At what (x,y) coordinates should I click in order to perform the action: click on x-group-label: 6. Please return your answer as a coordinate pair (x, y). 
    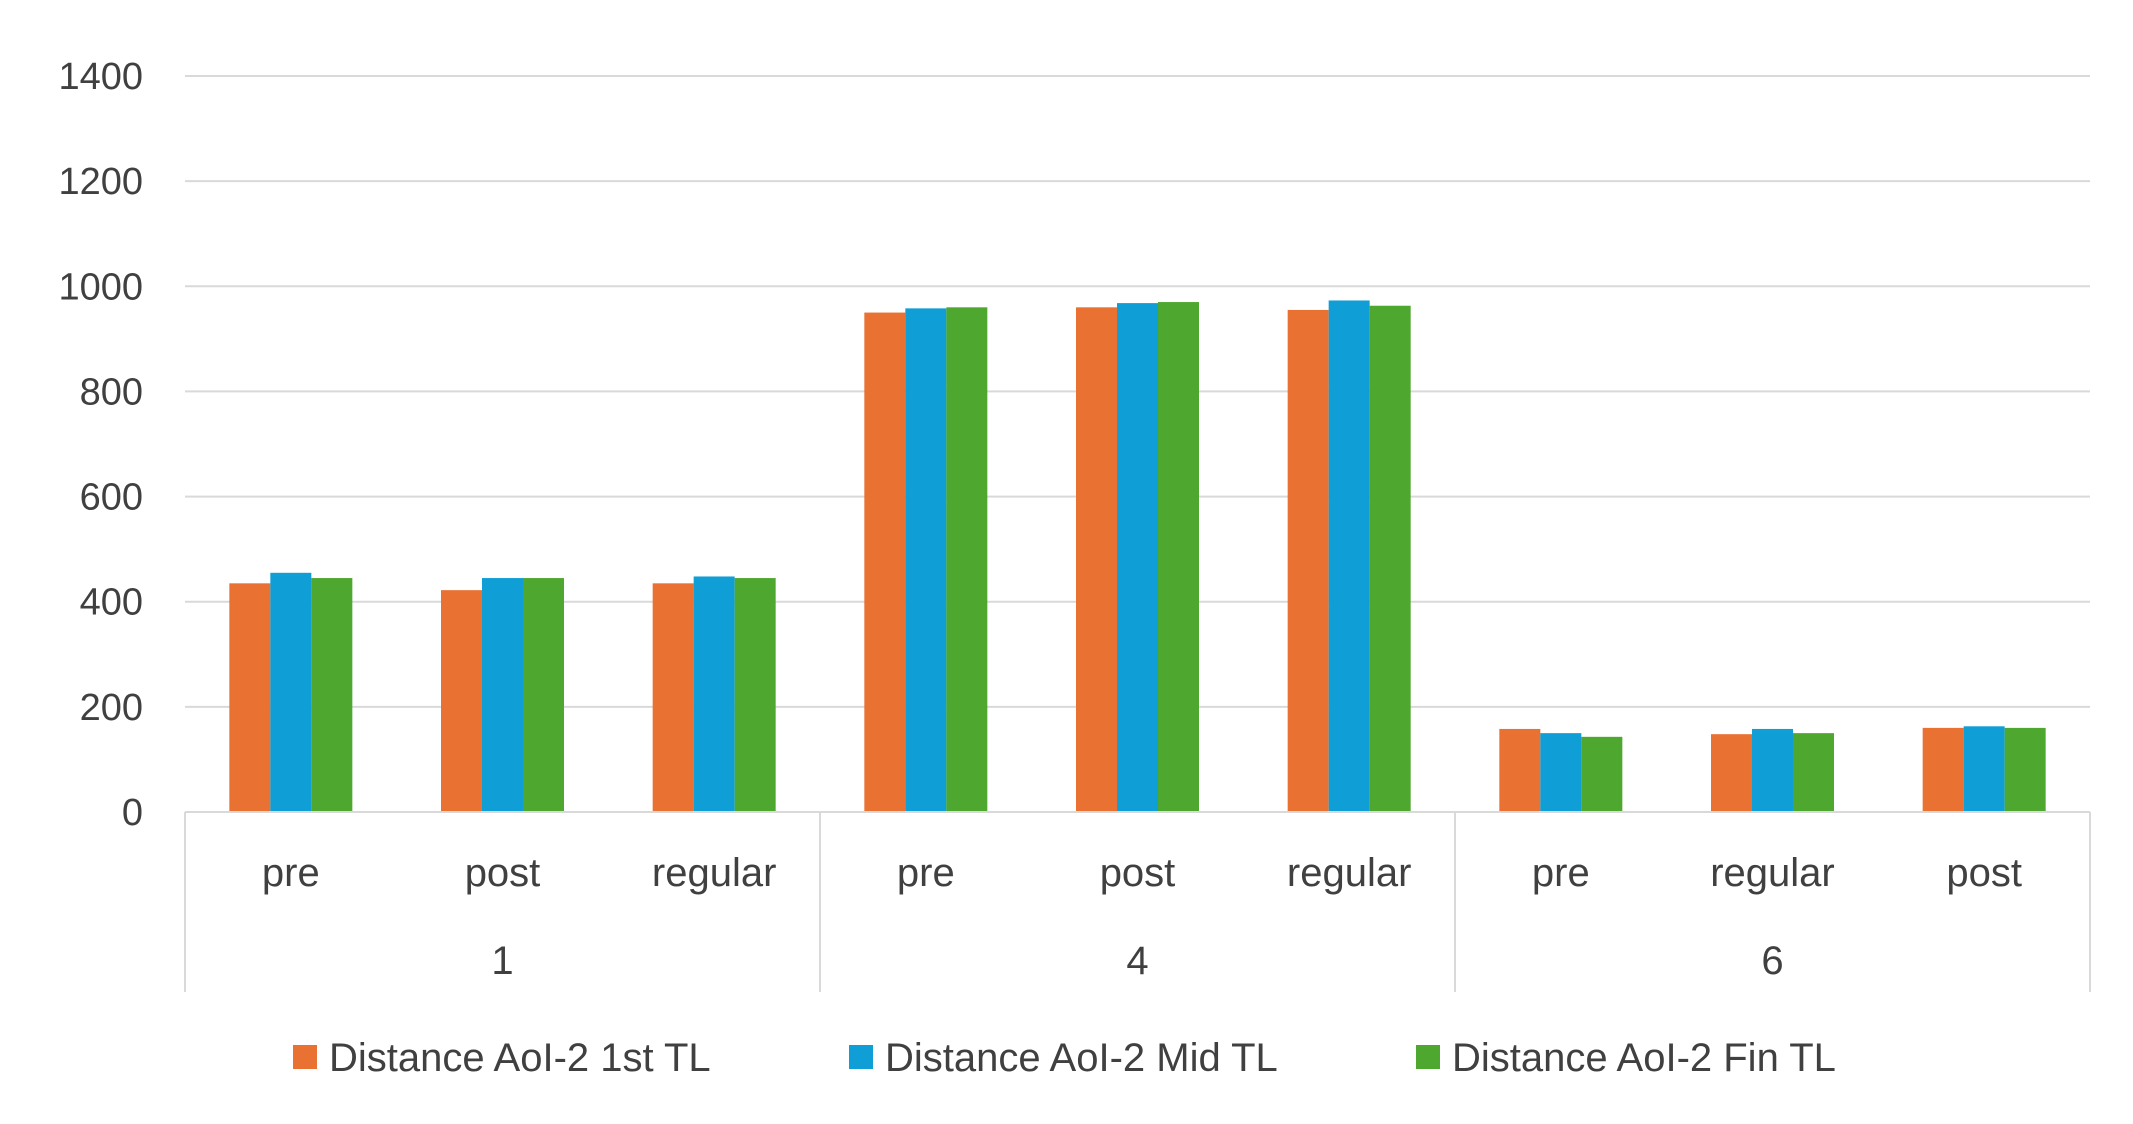
    Looking at the image, I should click on (1772, 961).